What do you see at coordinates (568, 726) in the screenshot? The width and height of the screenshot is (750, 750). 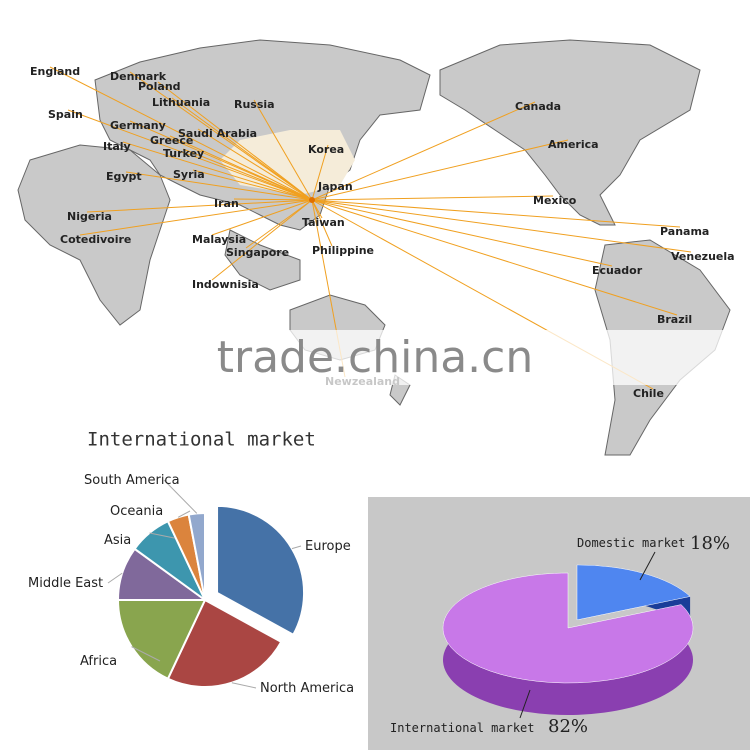 I see `value-label: 82%` at bounding box center [568, 726].